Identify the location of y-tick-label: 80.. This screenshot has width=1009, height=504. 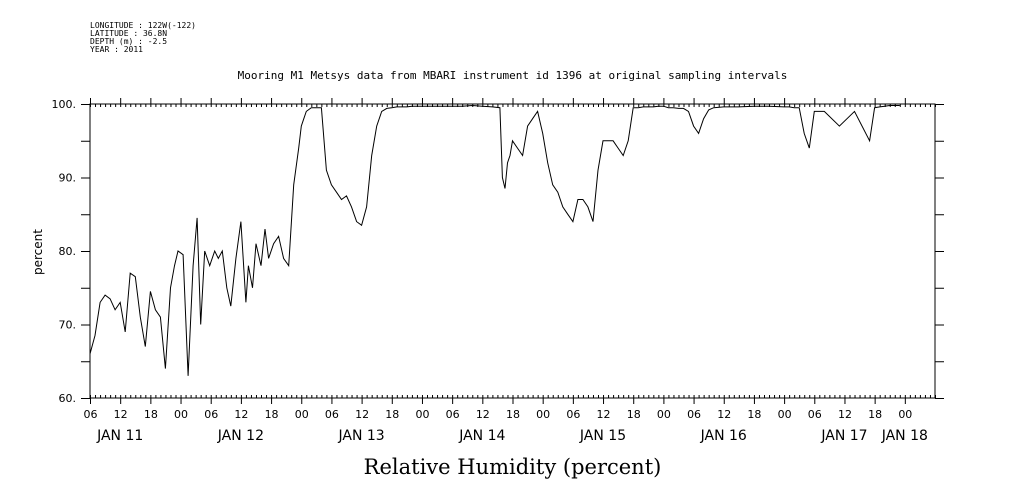
(68, 251).